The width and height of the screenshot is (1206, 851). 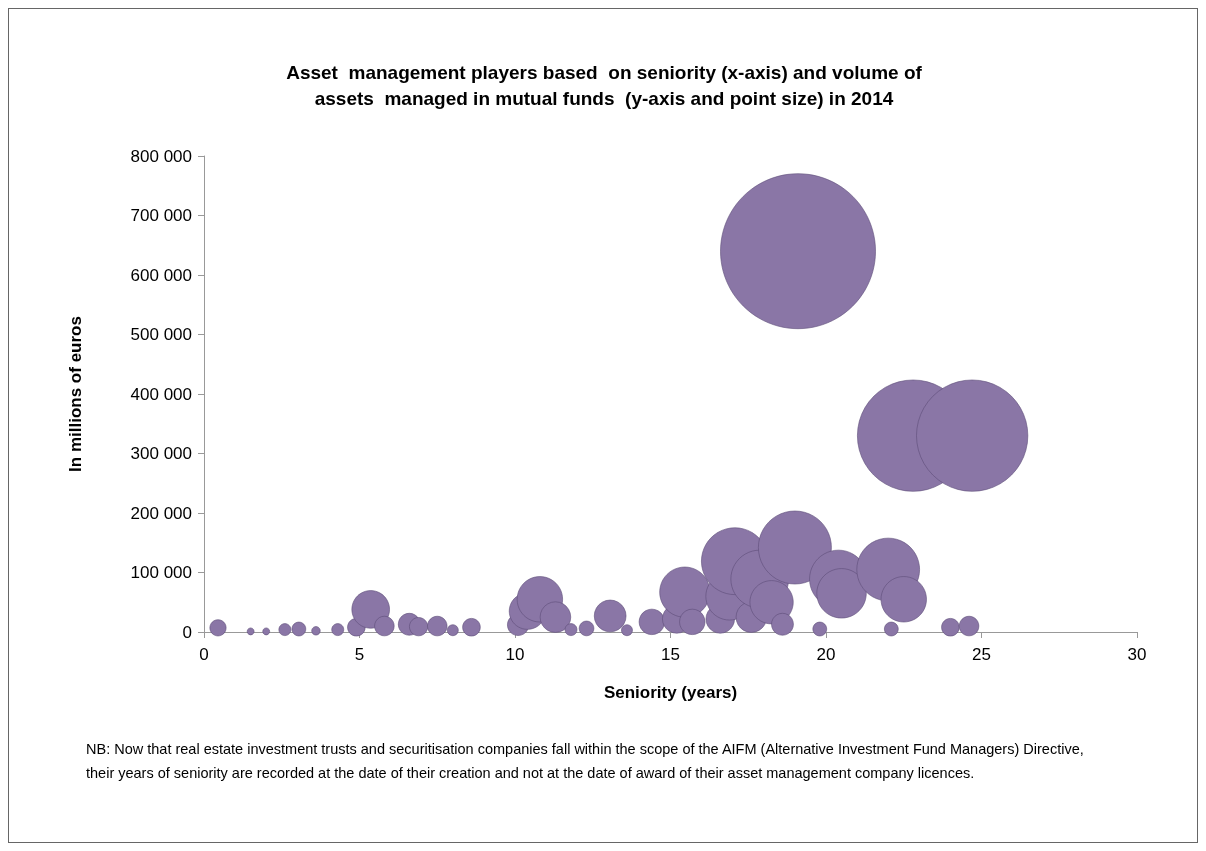 I want to click on y-tick-label: 0, so click(x=187, y=632).